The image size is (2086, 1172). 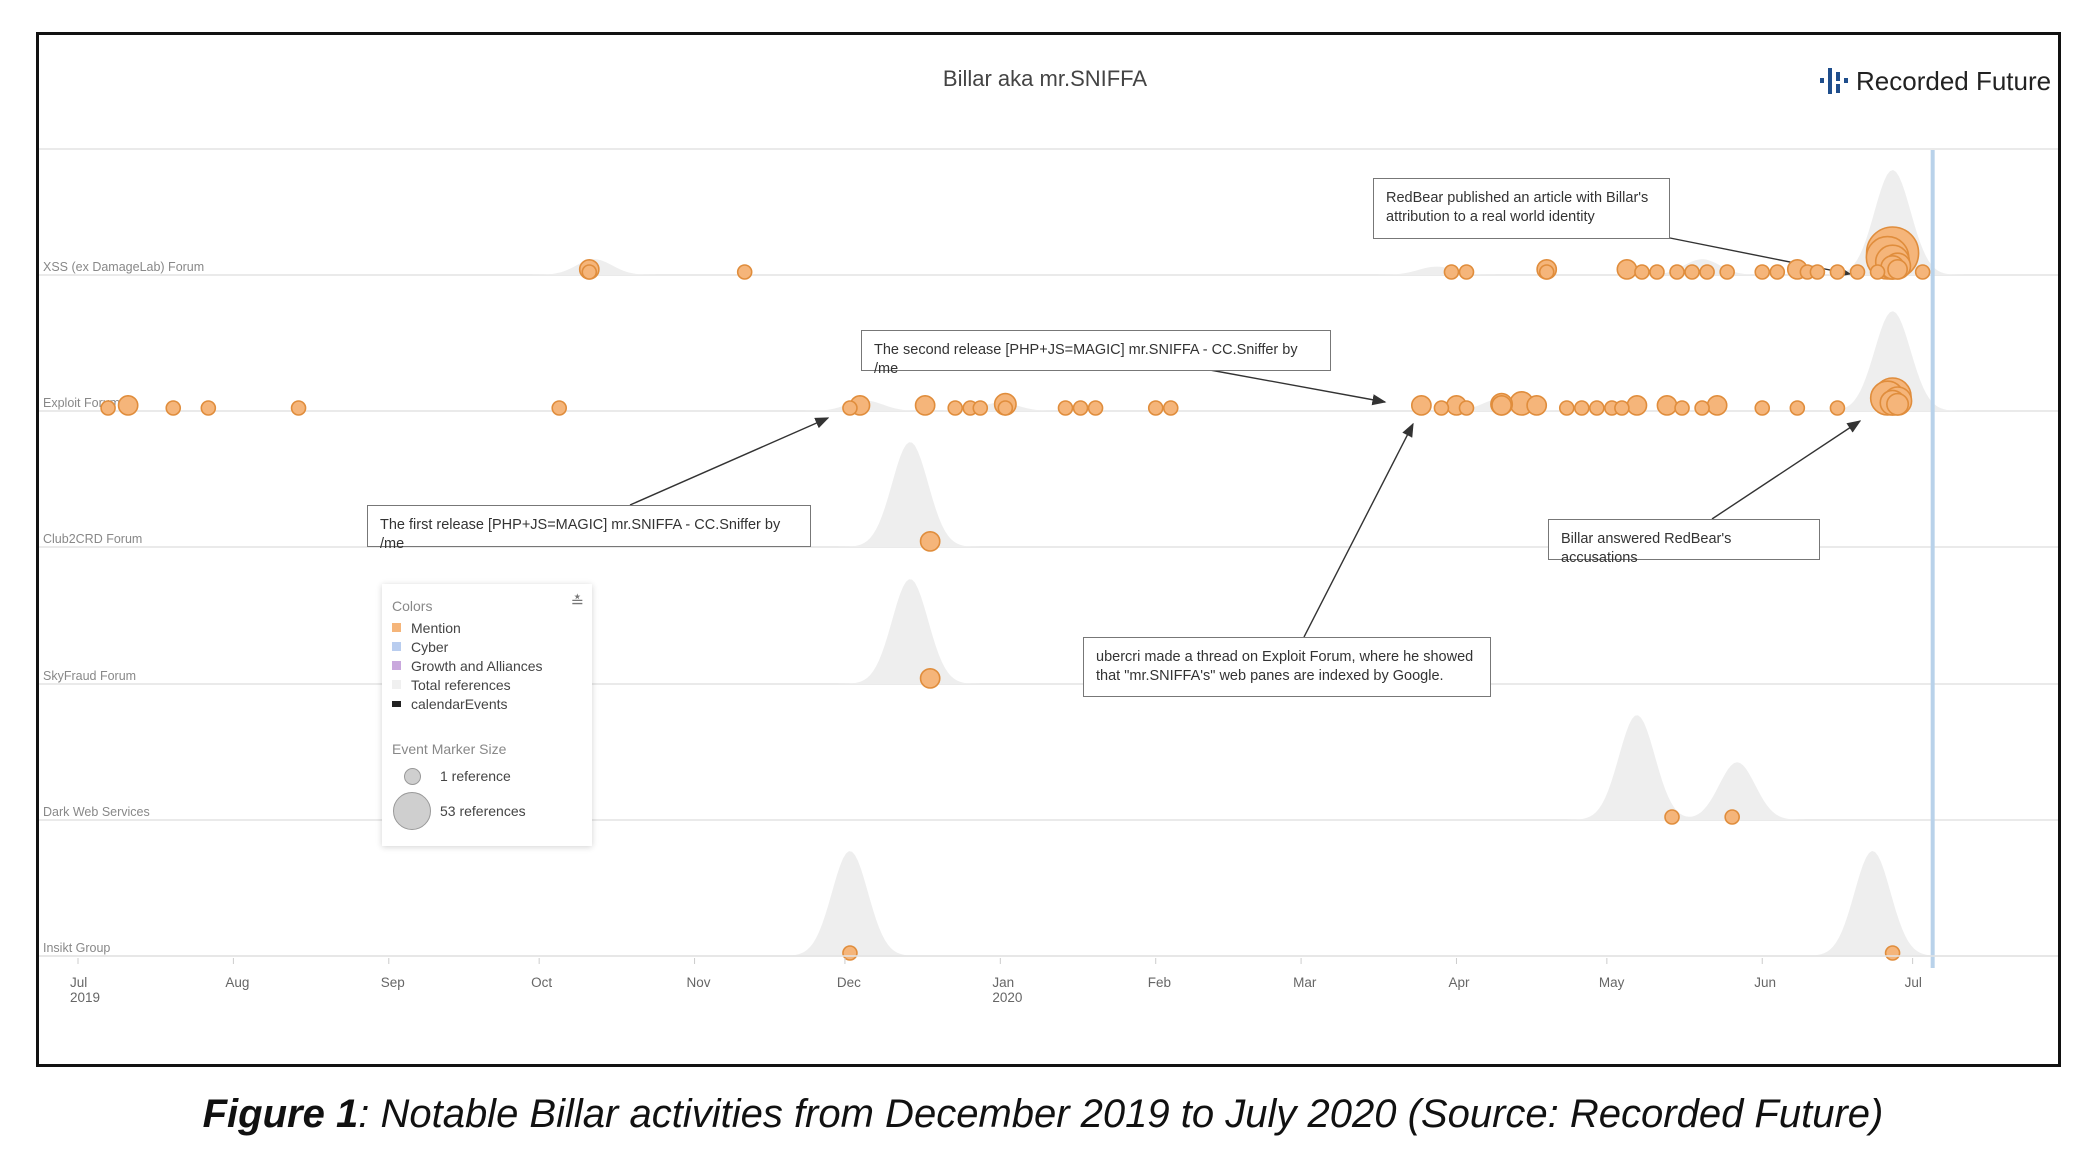 What do you see at coordinates (1045, 78) in the screenshot?
I see `chart-title: Billar aka mr.SNIFFA` at bounding box center [1045, 78].